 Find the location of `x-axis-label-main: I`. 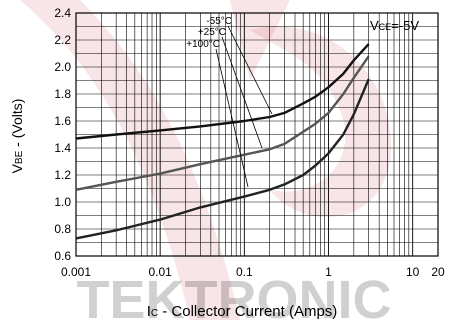

x-axis-label-main: I is located at coordinates (149, 311).